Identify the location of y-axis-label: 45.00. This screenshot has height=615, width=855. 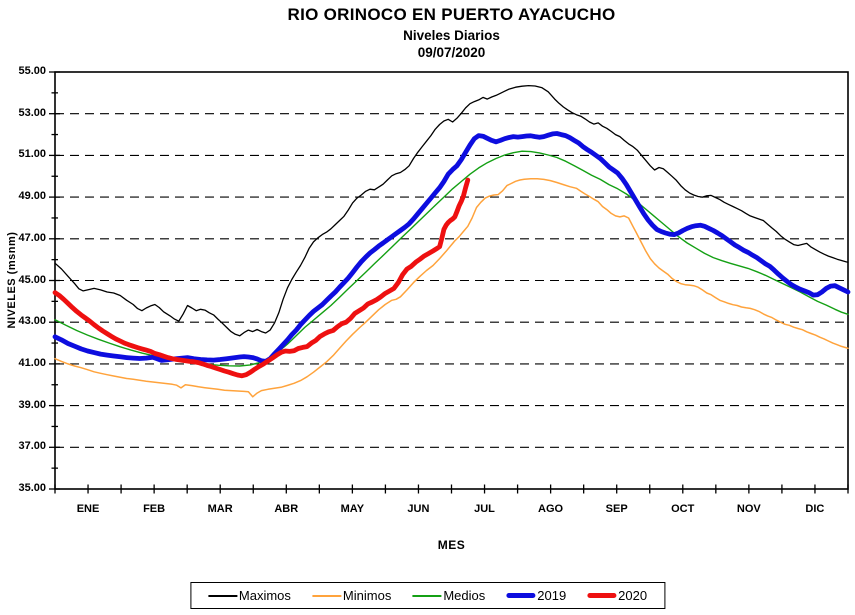
(32, 279).